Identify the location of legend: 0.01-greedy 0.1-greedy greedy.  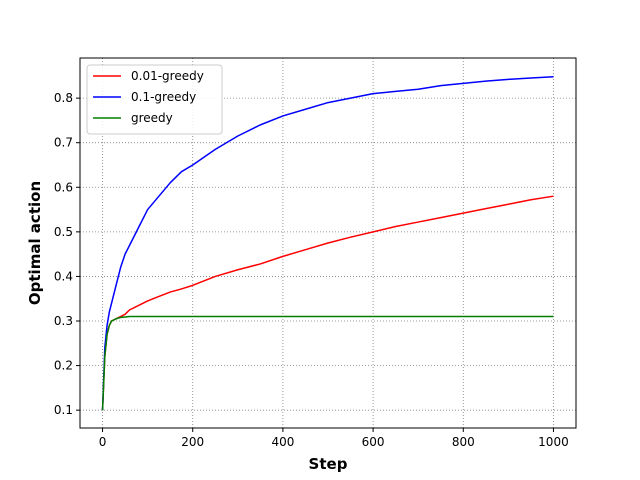
(154, 99).